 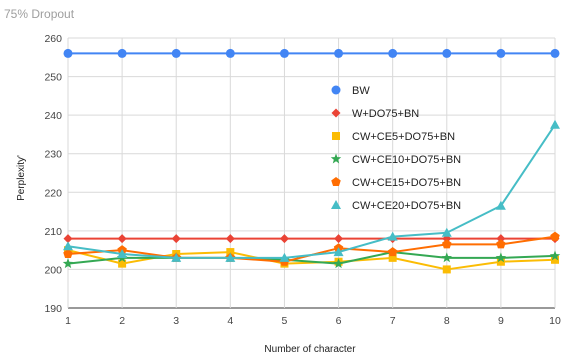 I want to click on y-tick-label: 200, so click(x=53, y=270).